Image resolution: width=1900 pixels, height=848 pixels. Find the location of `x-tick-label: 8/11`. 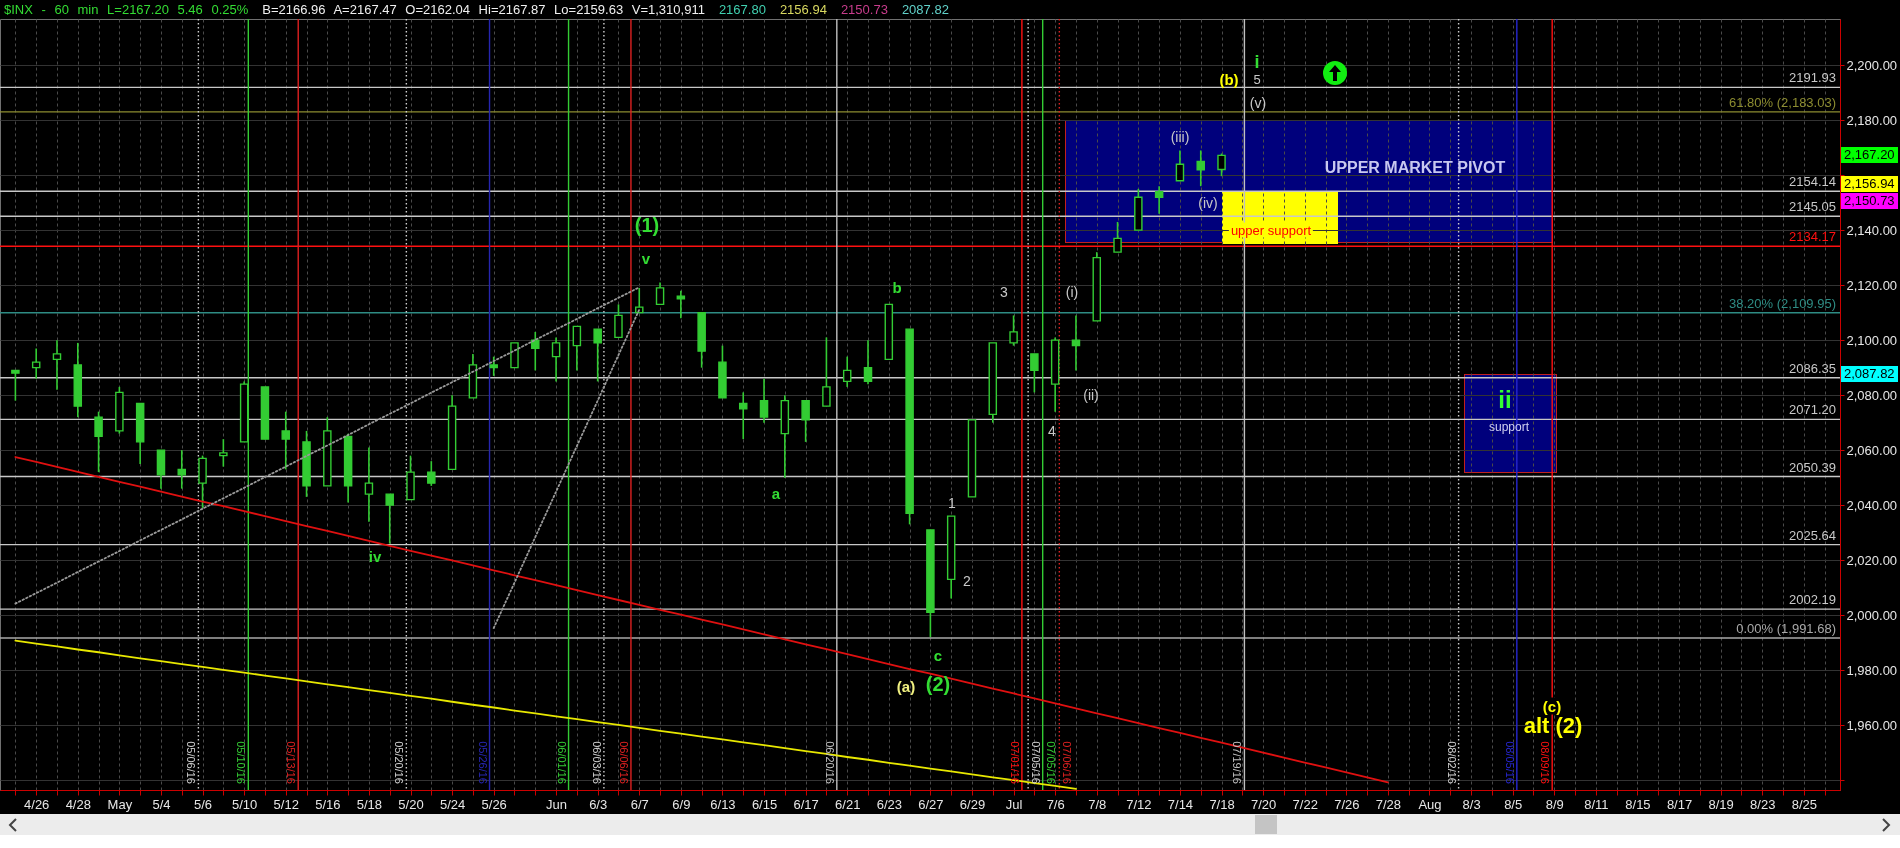

x-tick-label: 8/11 is located at coordinates (1596, 804).